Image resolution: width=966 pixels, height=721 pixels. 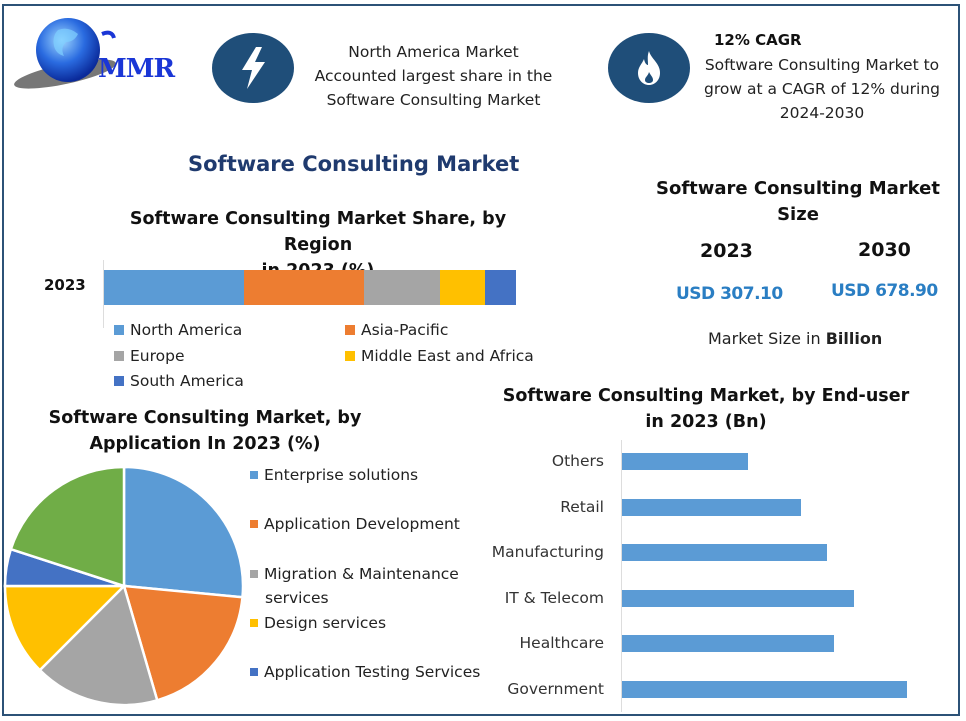 I want to click on category-label: Manufacturing, so click(x=547, y=552).